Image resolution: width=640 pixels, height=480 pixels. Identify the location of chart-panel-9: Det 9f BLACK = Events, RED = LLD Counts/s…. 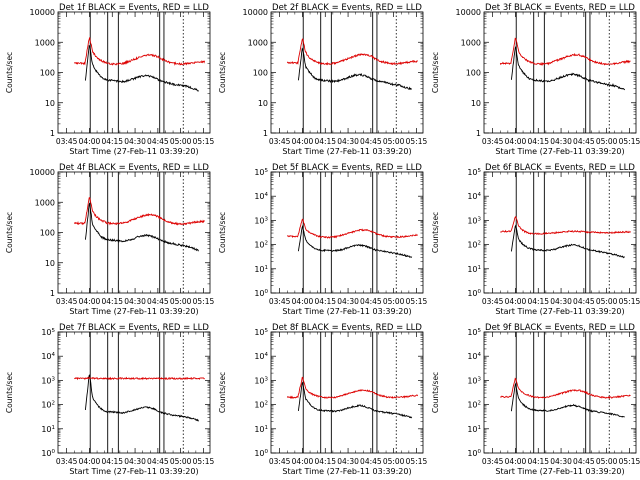
(535, 399).